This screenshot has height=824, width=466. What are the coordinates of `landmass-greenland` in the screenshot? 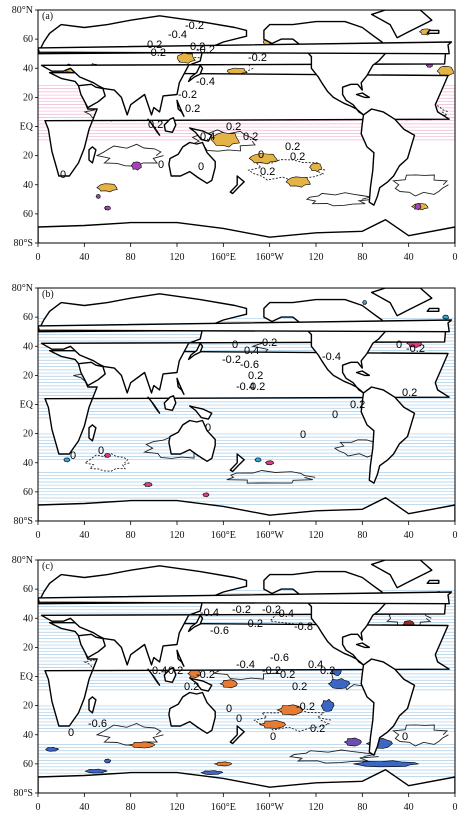 It's located at (401, 574).